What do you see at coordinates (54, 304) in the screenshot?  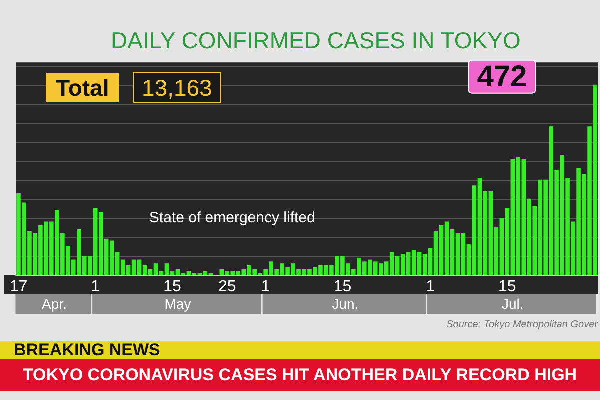 I see `text: Apr.` at bounding box center [54, 304].